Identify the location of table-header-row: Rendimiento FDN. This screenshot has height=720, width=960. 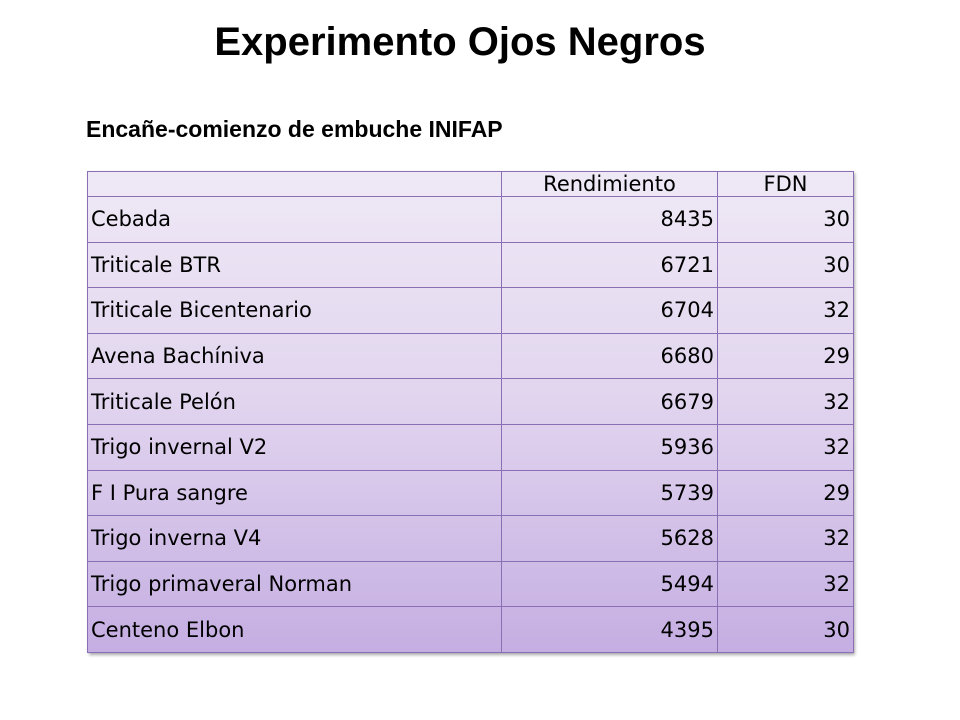
(470, 184).